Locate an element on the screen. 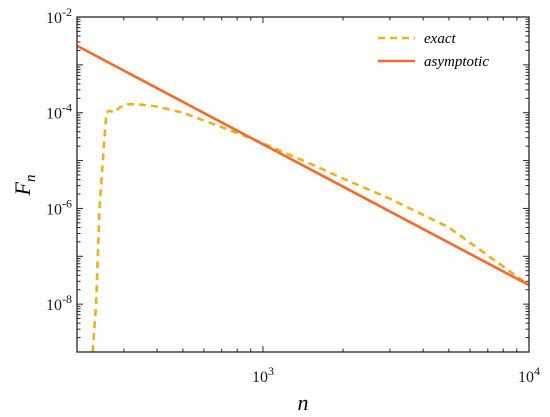 This screenshot has height=417, width=550. tick-label-y-6: 10⁻⁶ is located at coordinates (59, 207).